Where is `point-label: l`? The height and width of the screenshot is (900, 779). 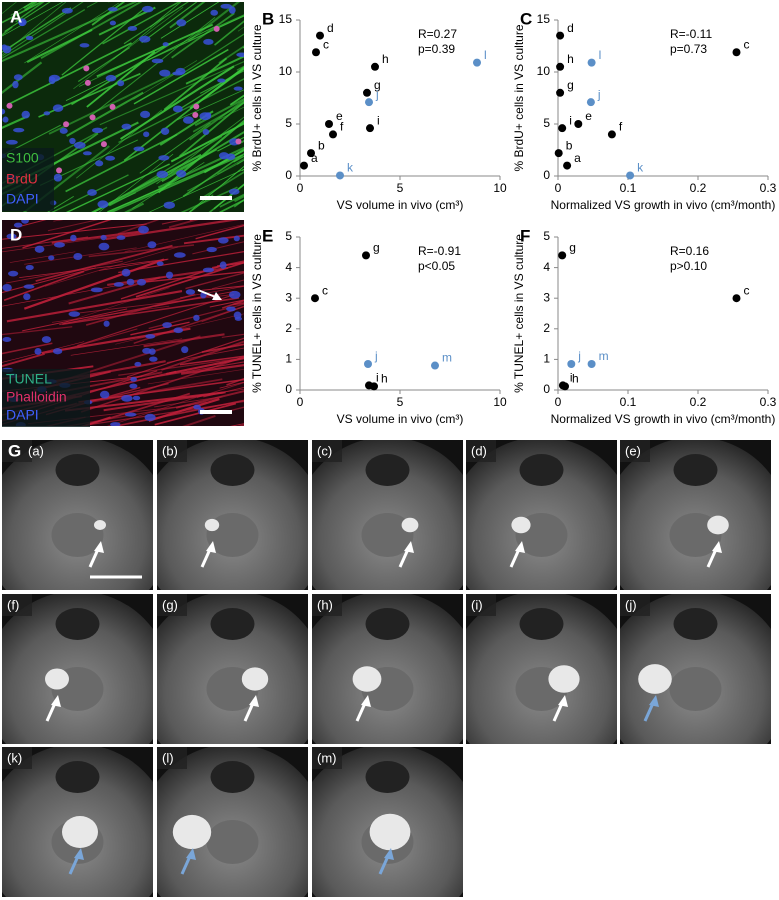 point-label: l is located at coordinates (485, 55).